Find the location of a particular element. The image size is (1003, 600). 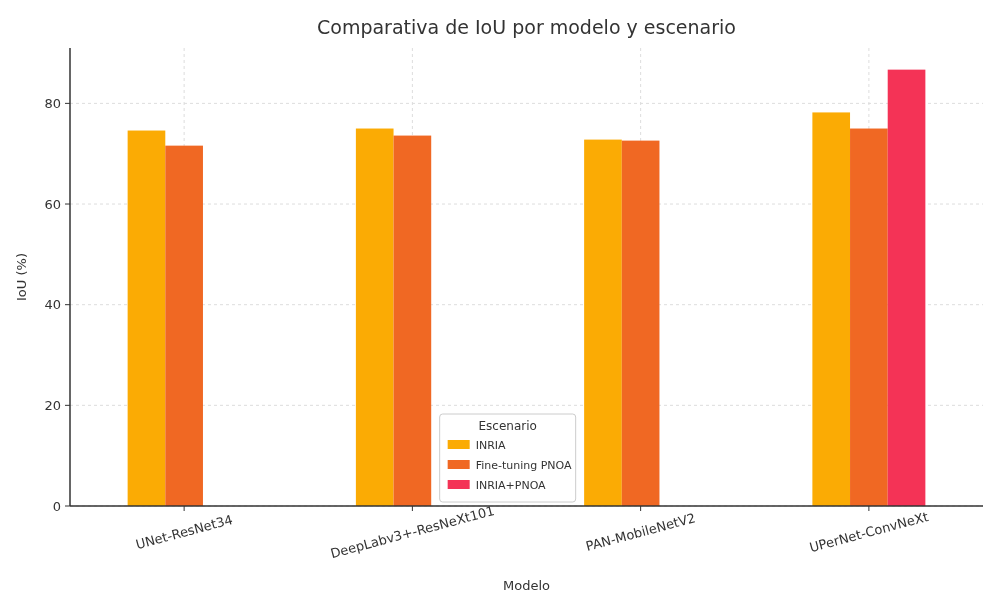

chart-title: Comparativa de IoU por modelo y escenario is located at coordinates (526, 27).